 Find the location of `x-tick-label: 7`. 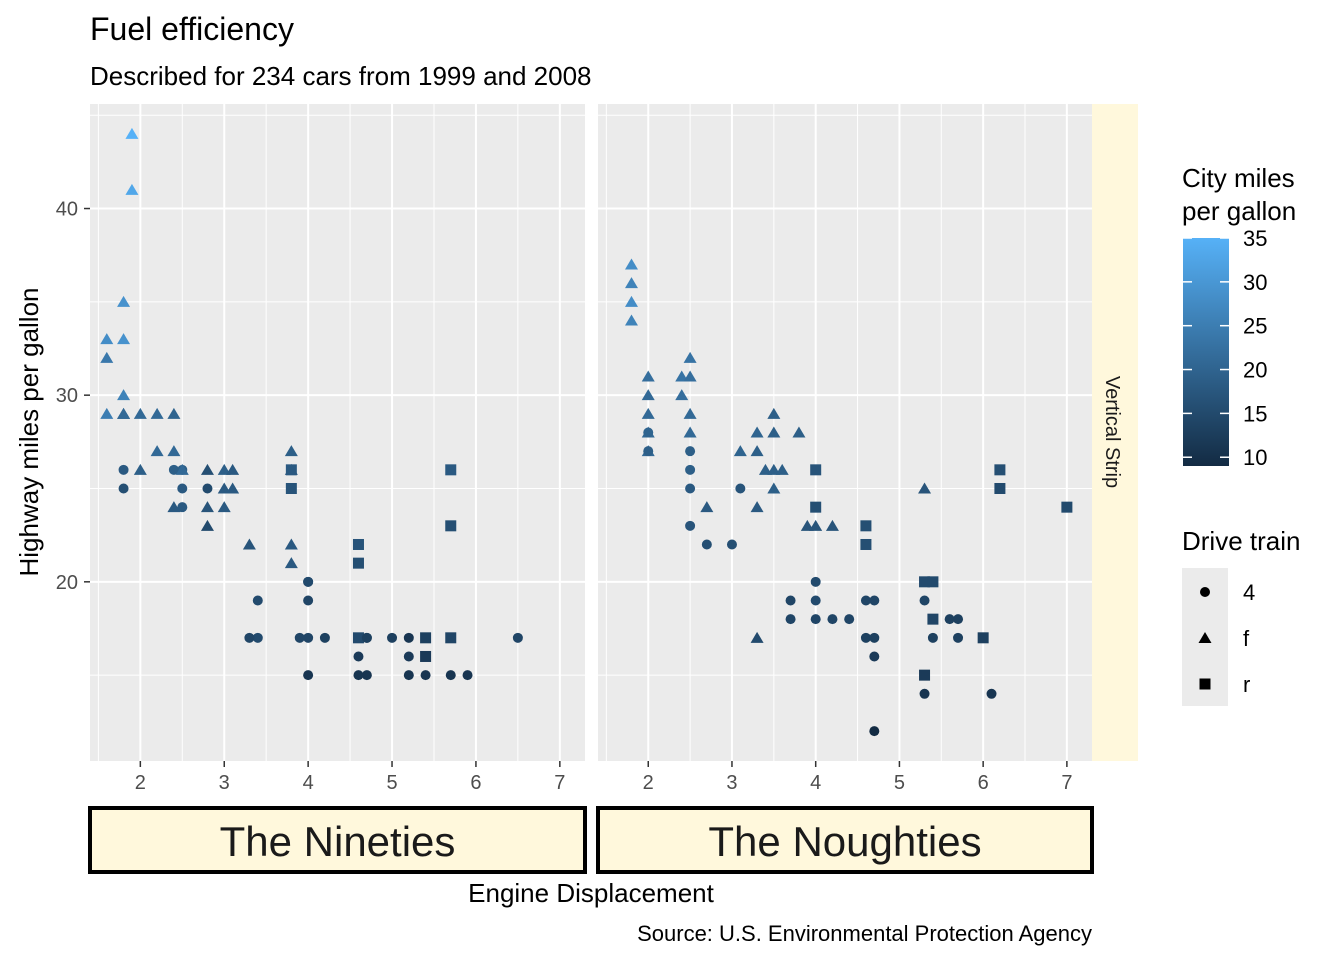

x-tick-label: 7 is located at coordinates (1066, 783).